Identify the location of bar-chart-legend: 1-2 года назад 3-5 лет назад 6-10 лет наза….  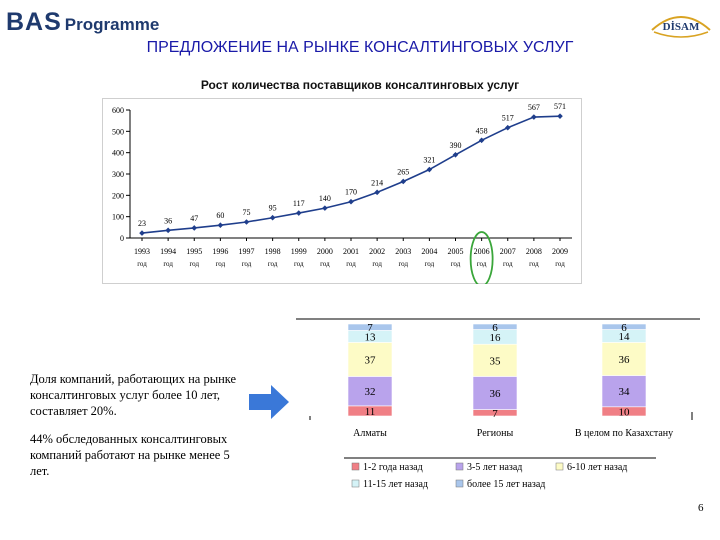
(500, 473).